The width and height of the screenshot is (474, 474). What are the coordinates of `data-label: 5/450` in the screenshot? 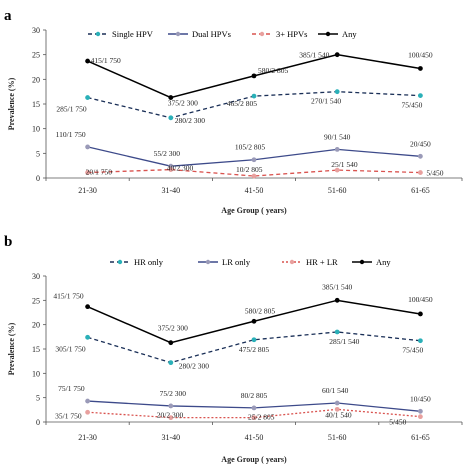 It's located at (434, 173).